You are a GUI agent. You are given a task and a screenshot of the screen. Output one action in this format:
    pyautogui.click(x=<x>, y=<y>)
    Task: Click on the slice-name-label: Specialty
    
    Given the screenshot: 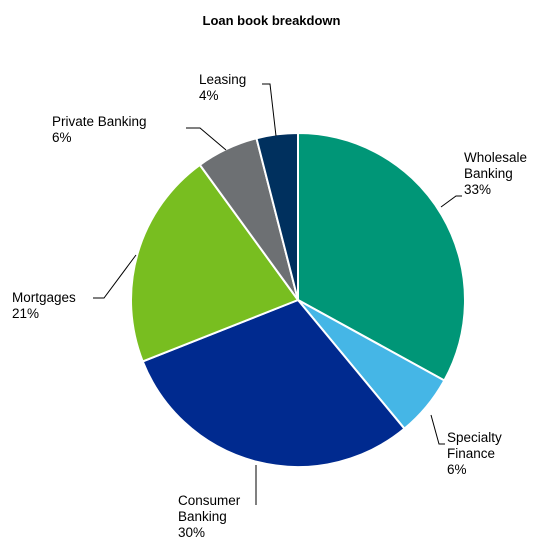 What is the action you would take?
    pyautogui.click(x=474, y=437)
    